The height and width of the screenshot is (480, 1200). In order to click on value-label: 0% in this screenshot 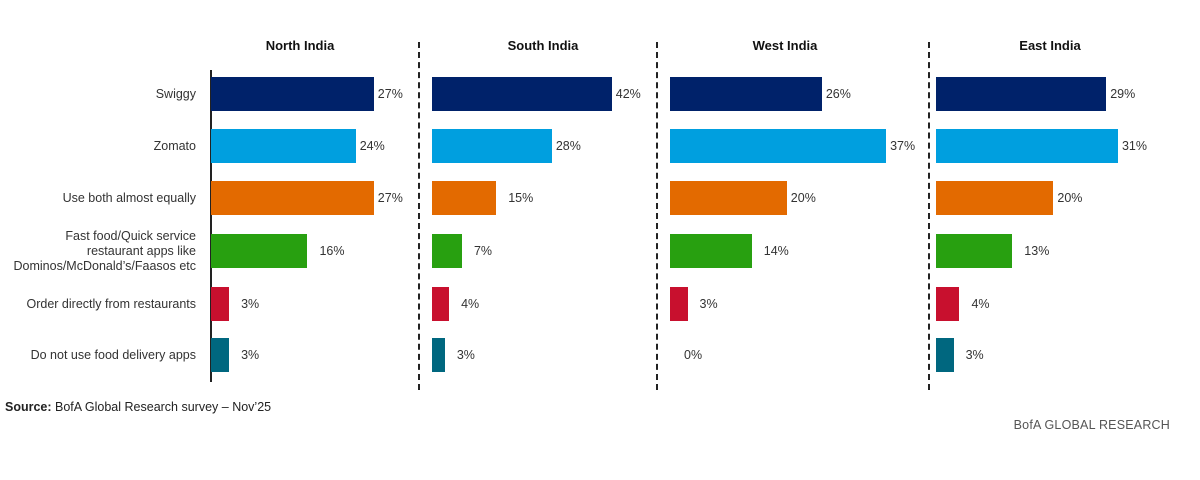, I will do `click(693, 355)`.